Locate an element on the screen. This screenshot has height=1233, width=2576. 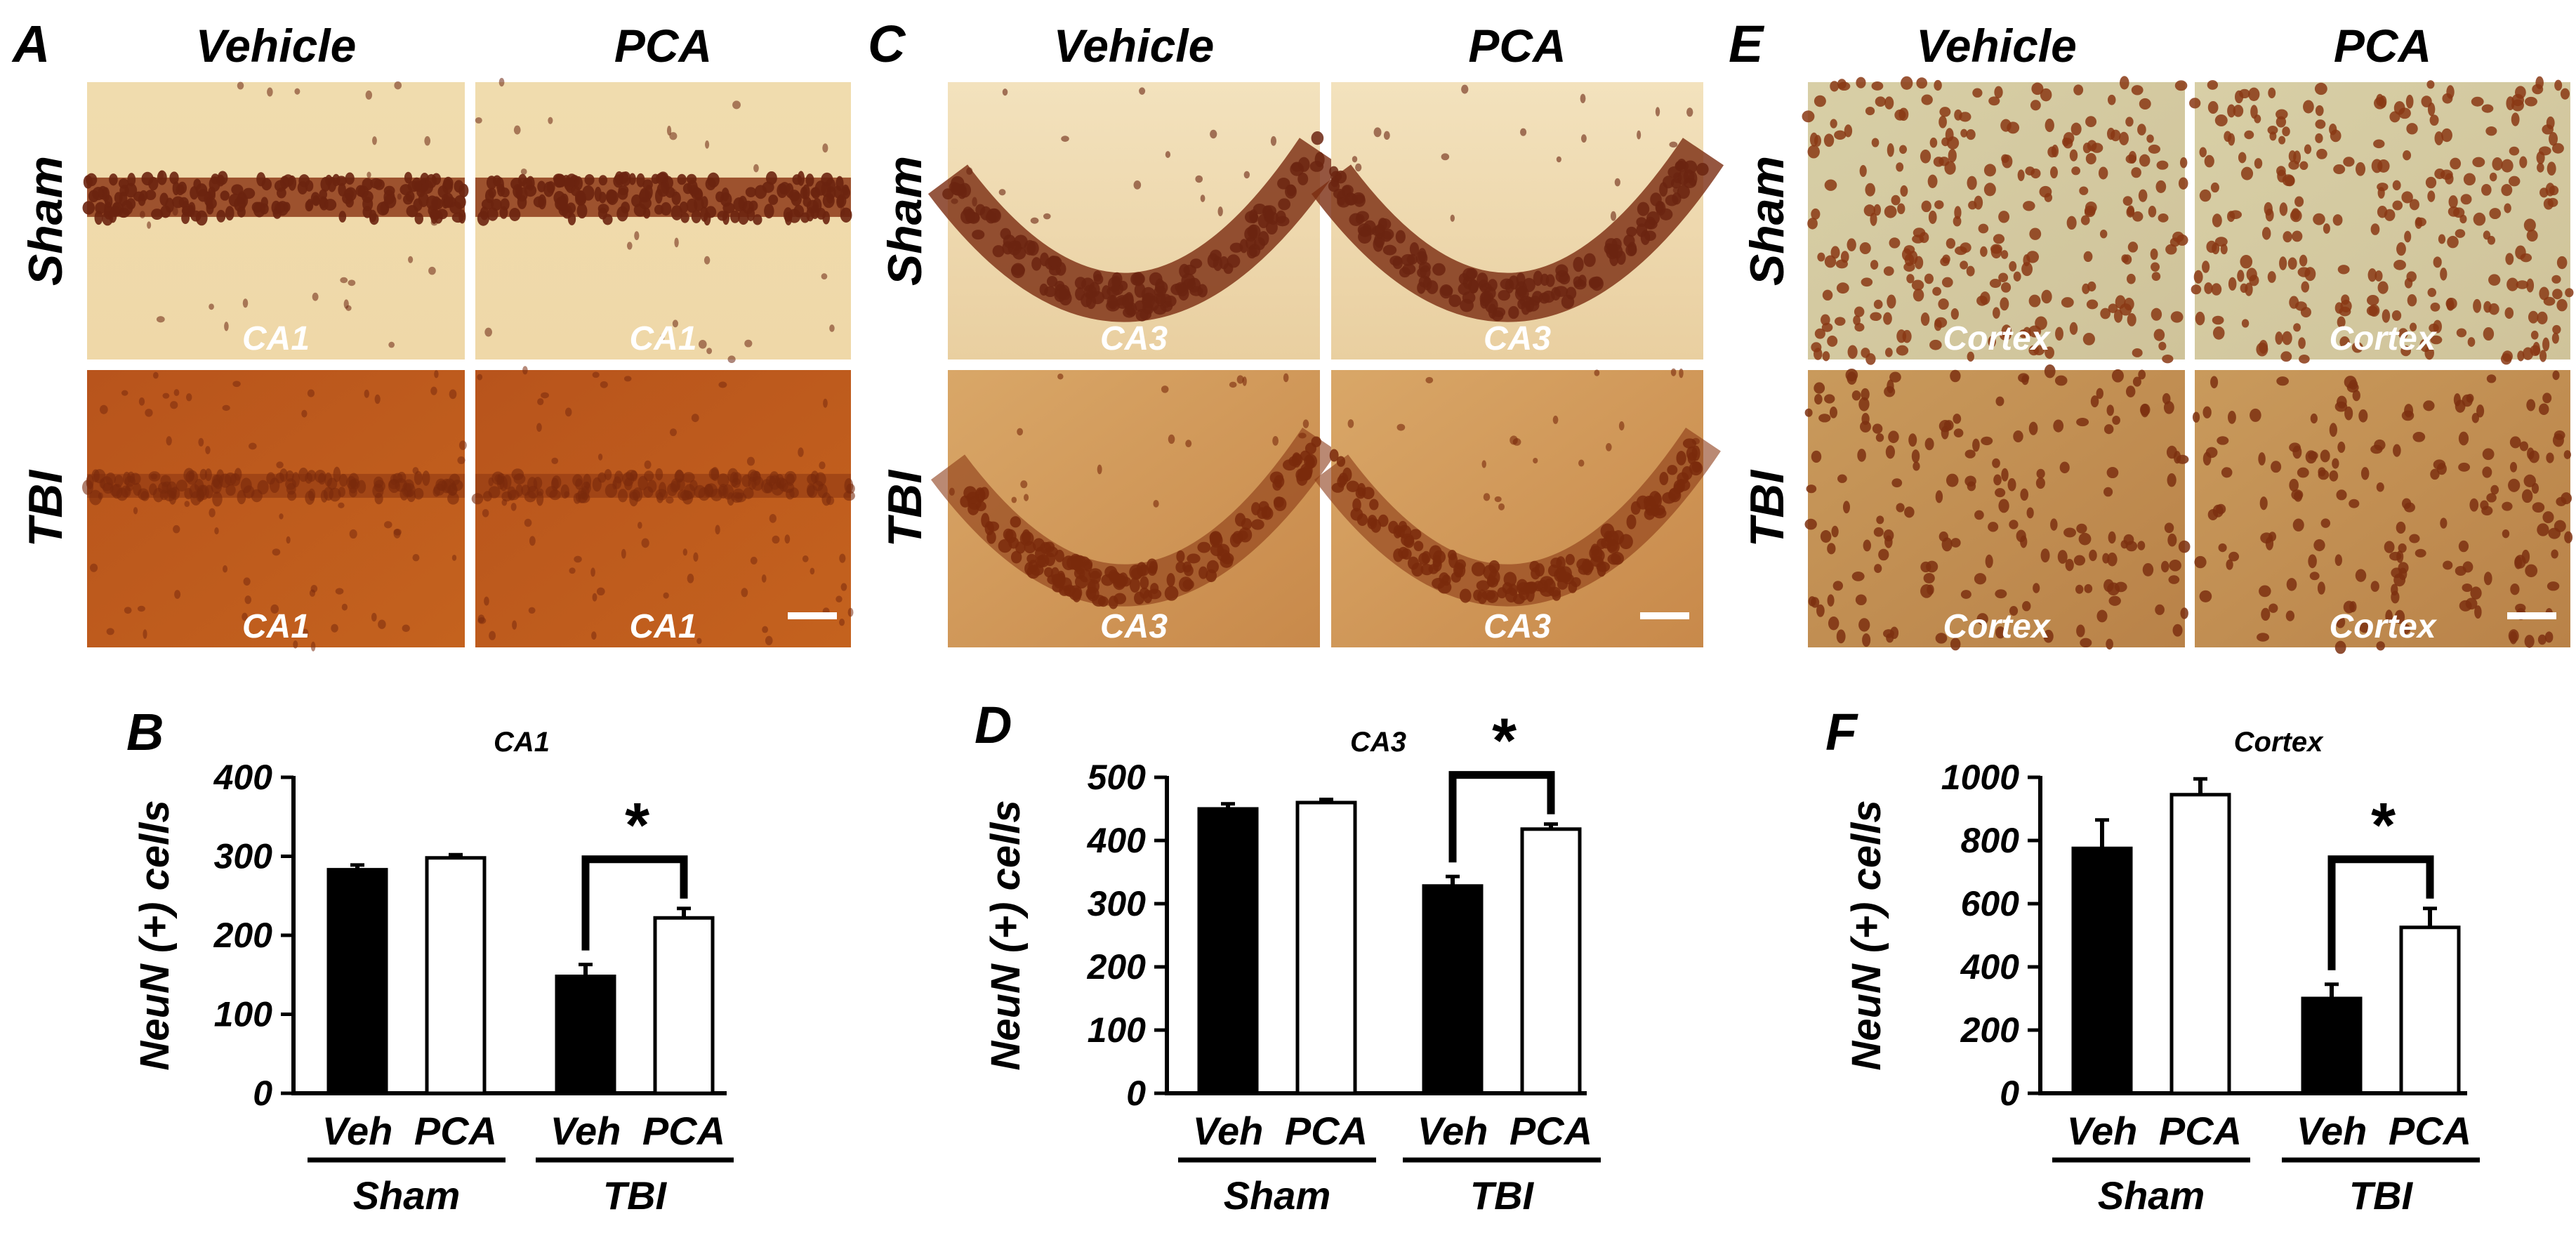
panel-letter-C: C is located at coordinates (887, 44).